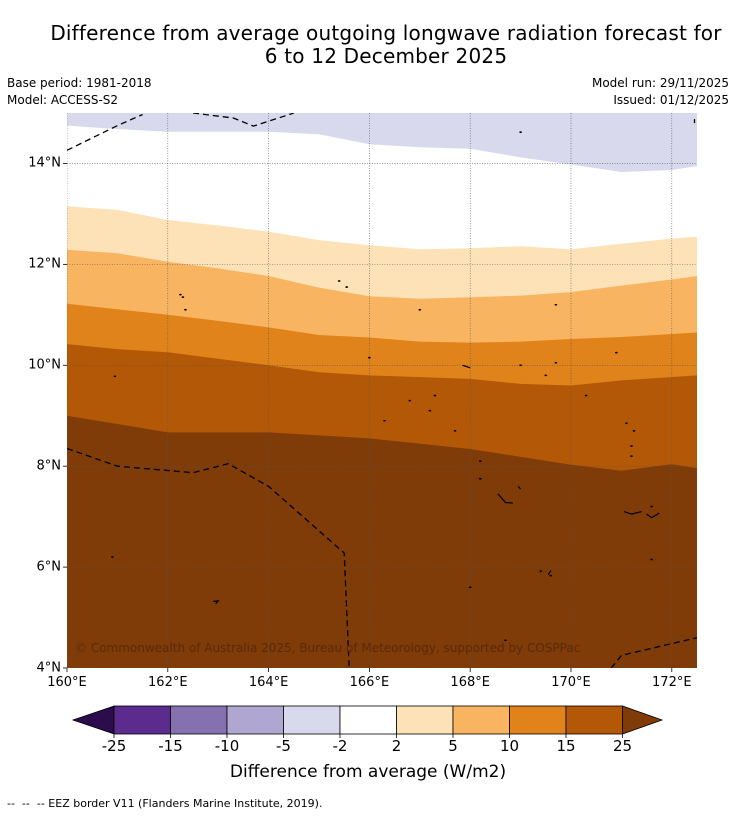 This screenshot has width=736, height=816. I want to click on colorbar-label: 10, so click(509, 746).